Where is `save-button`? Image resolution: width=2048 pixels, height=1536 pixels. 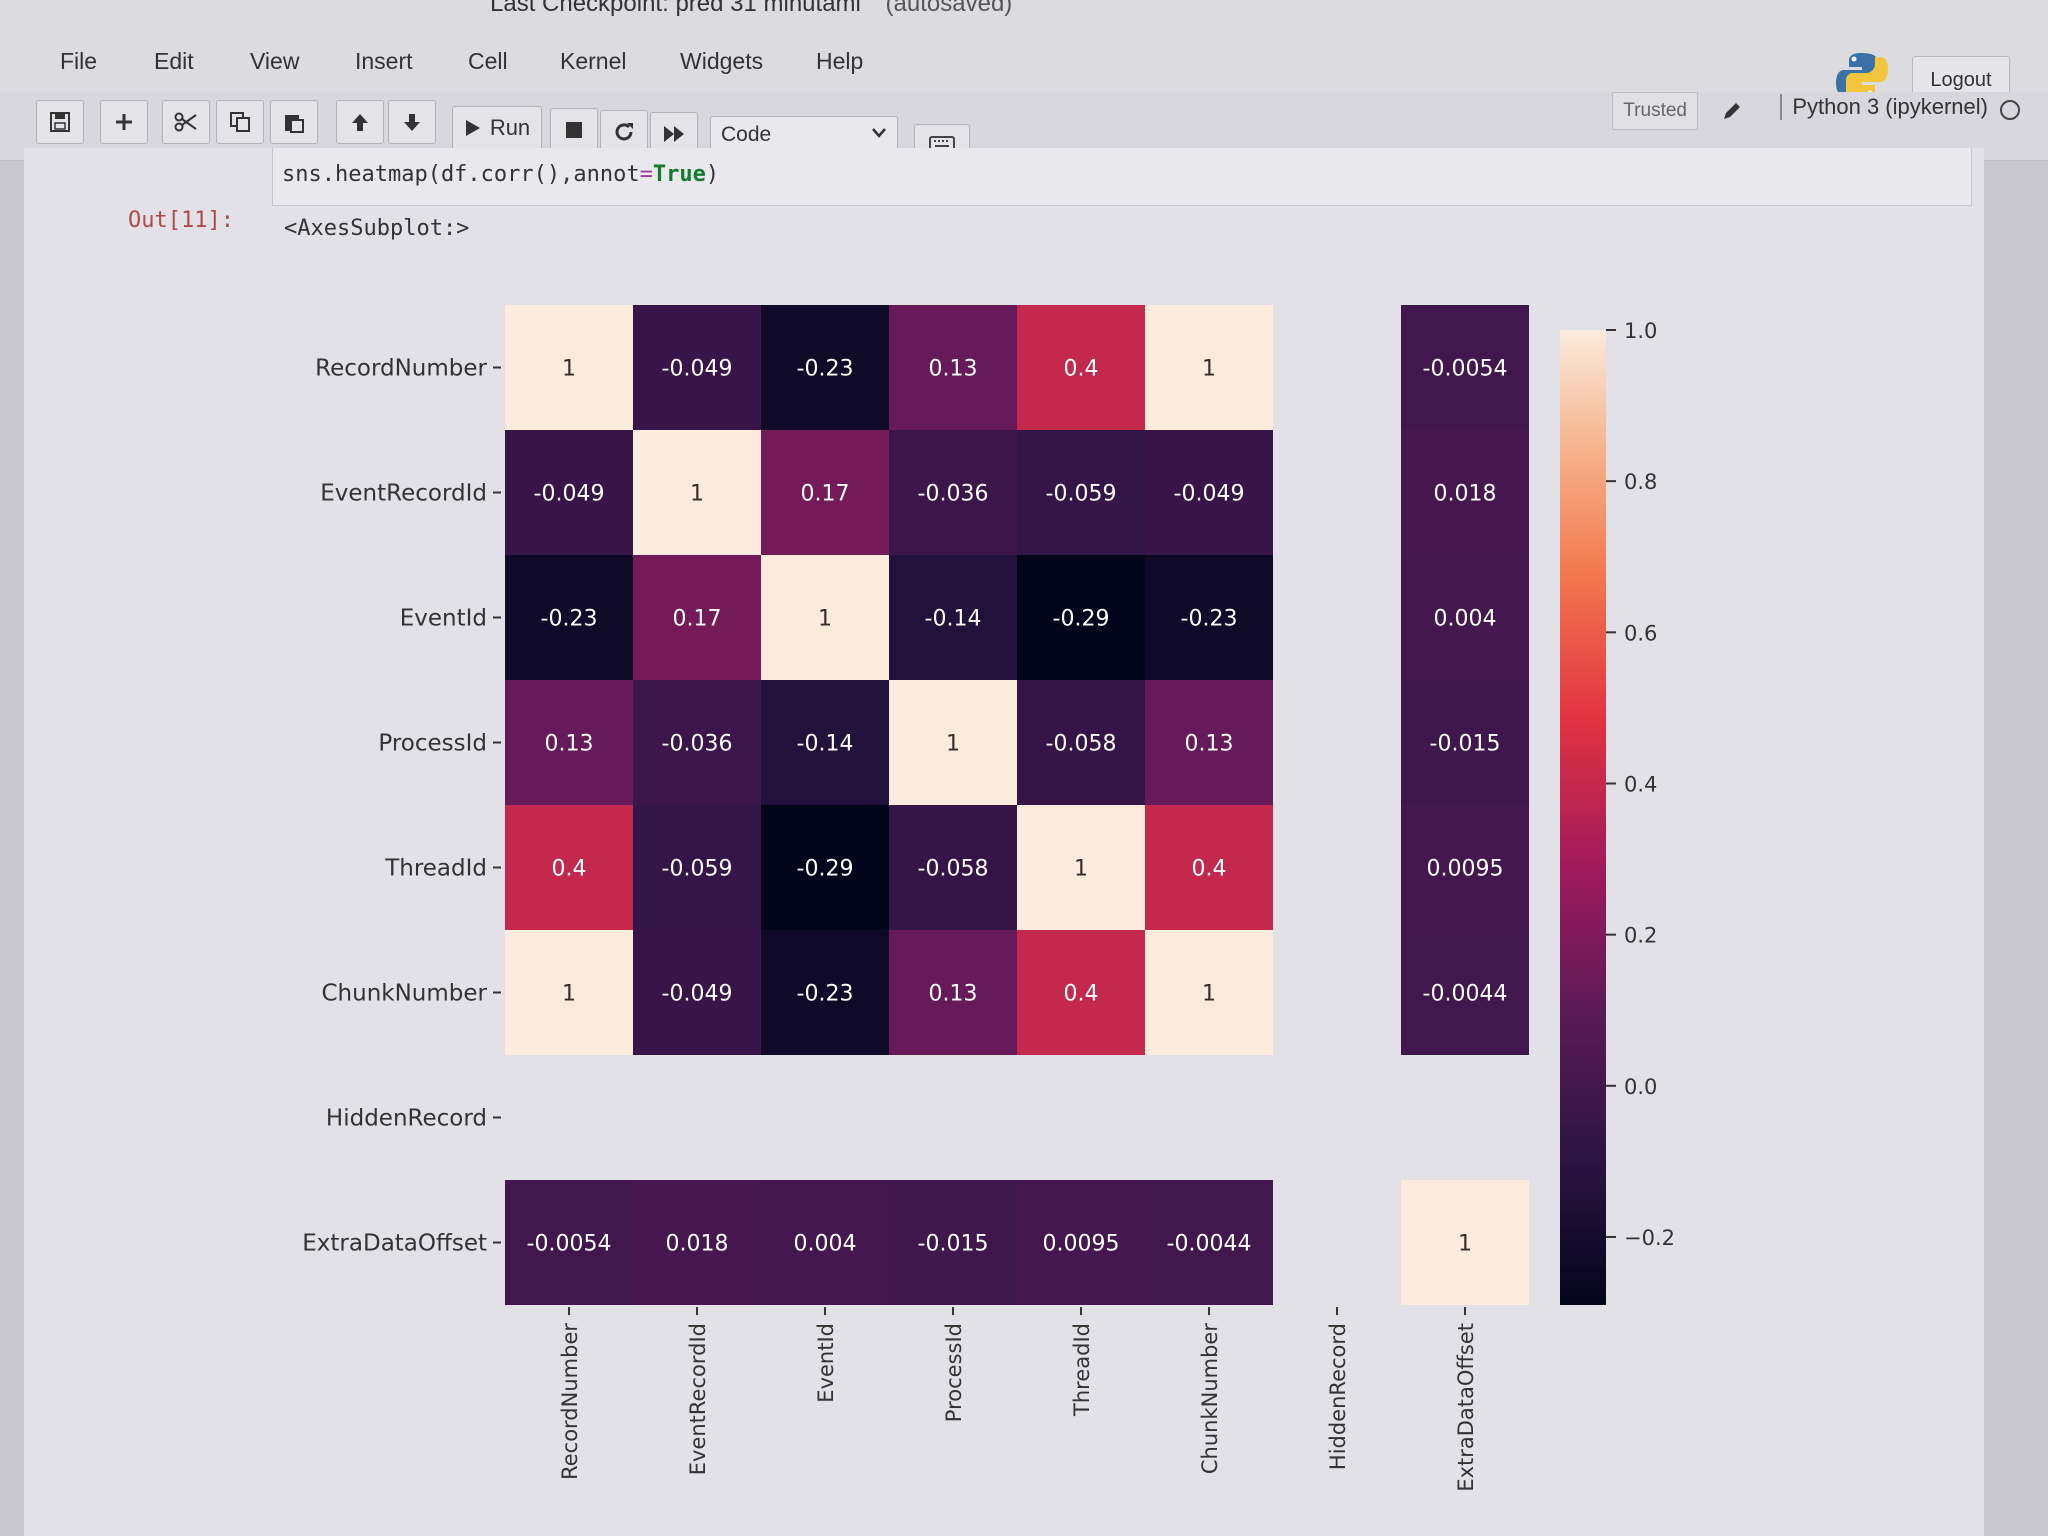
save-button is located at coordinates (60, 122).